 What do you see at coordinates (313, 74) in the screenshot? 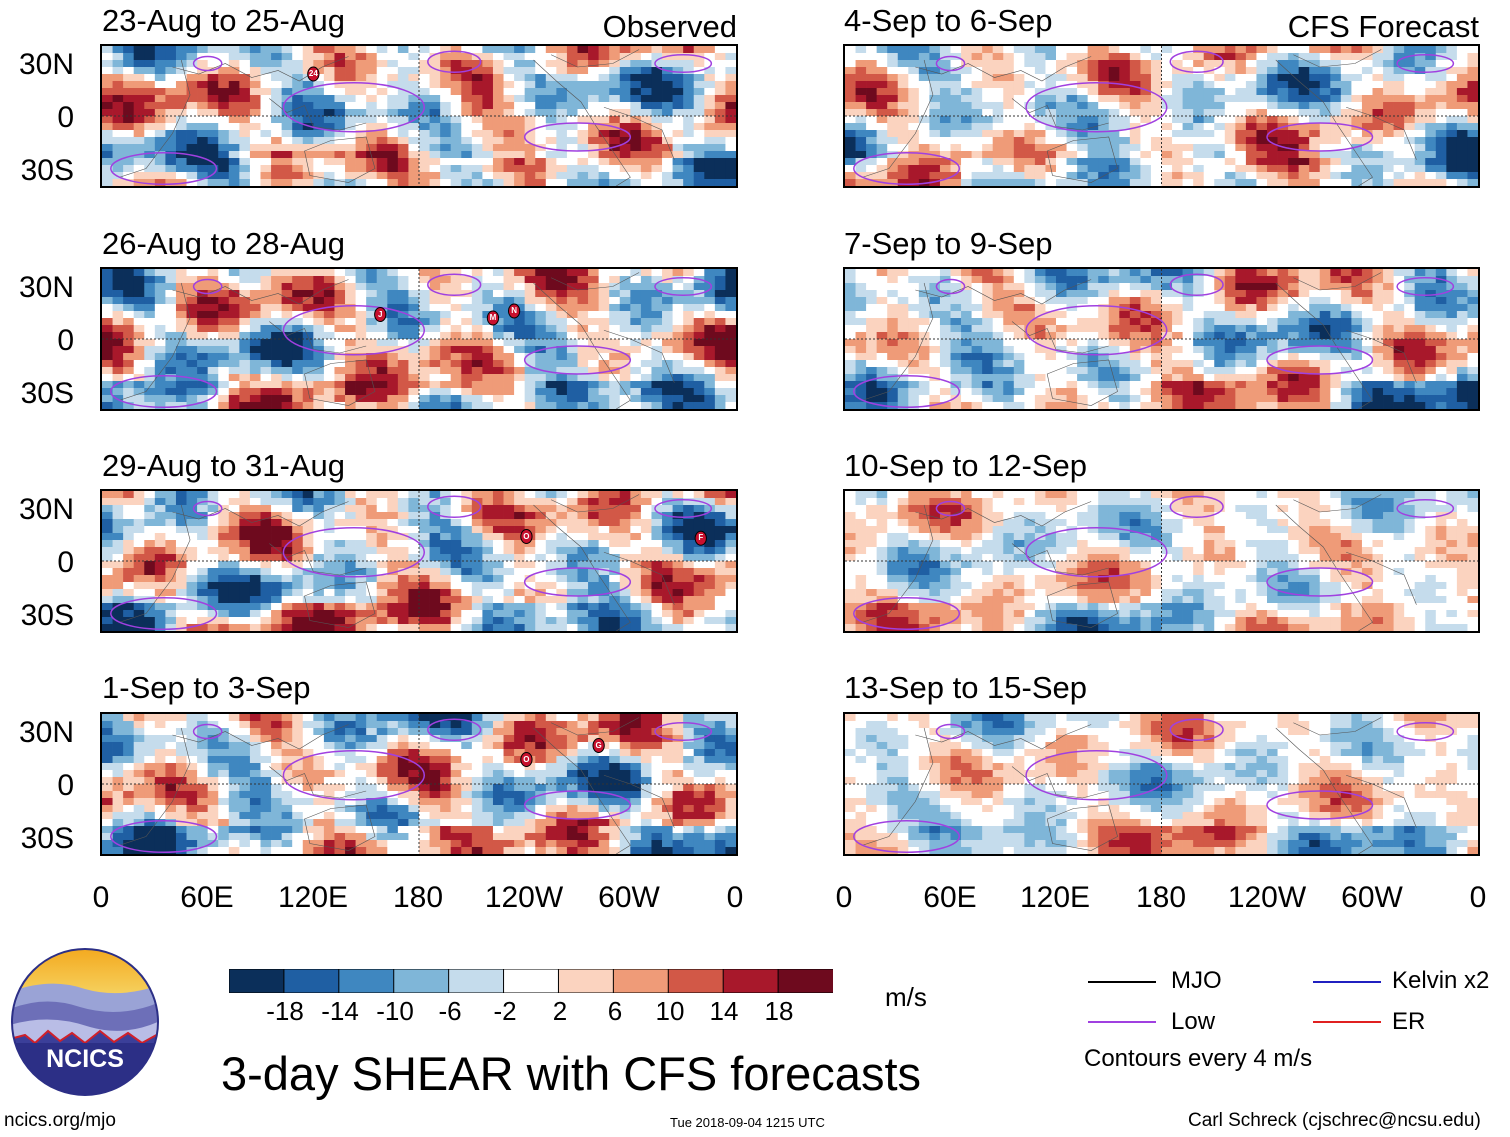
I see `storm-marker` at bounding box center [313, 74].